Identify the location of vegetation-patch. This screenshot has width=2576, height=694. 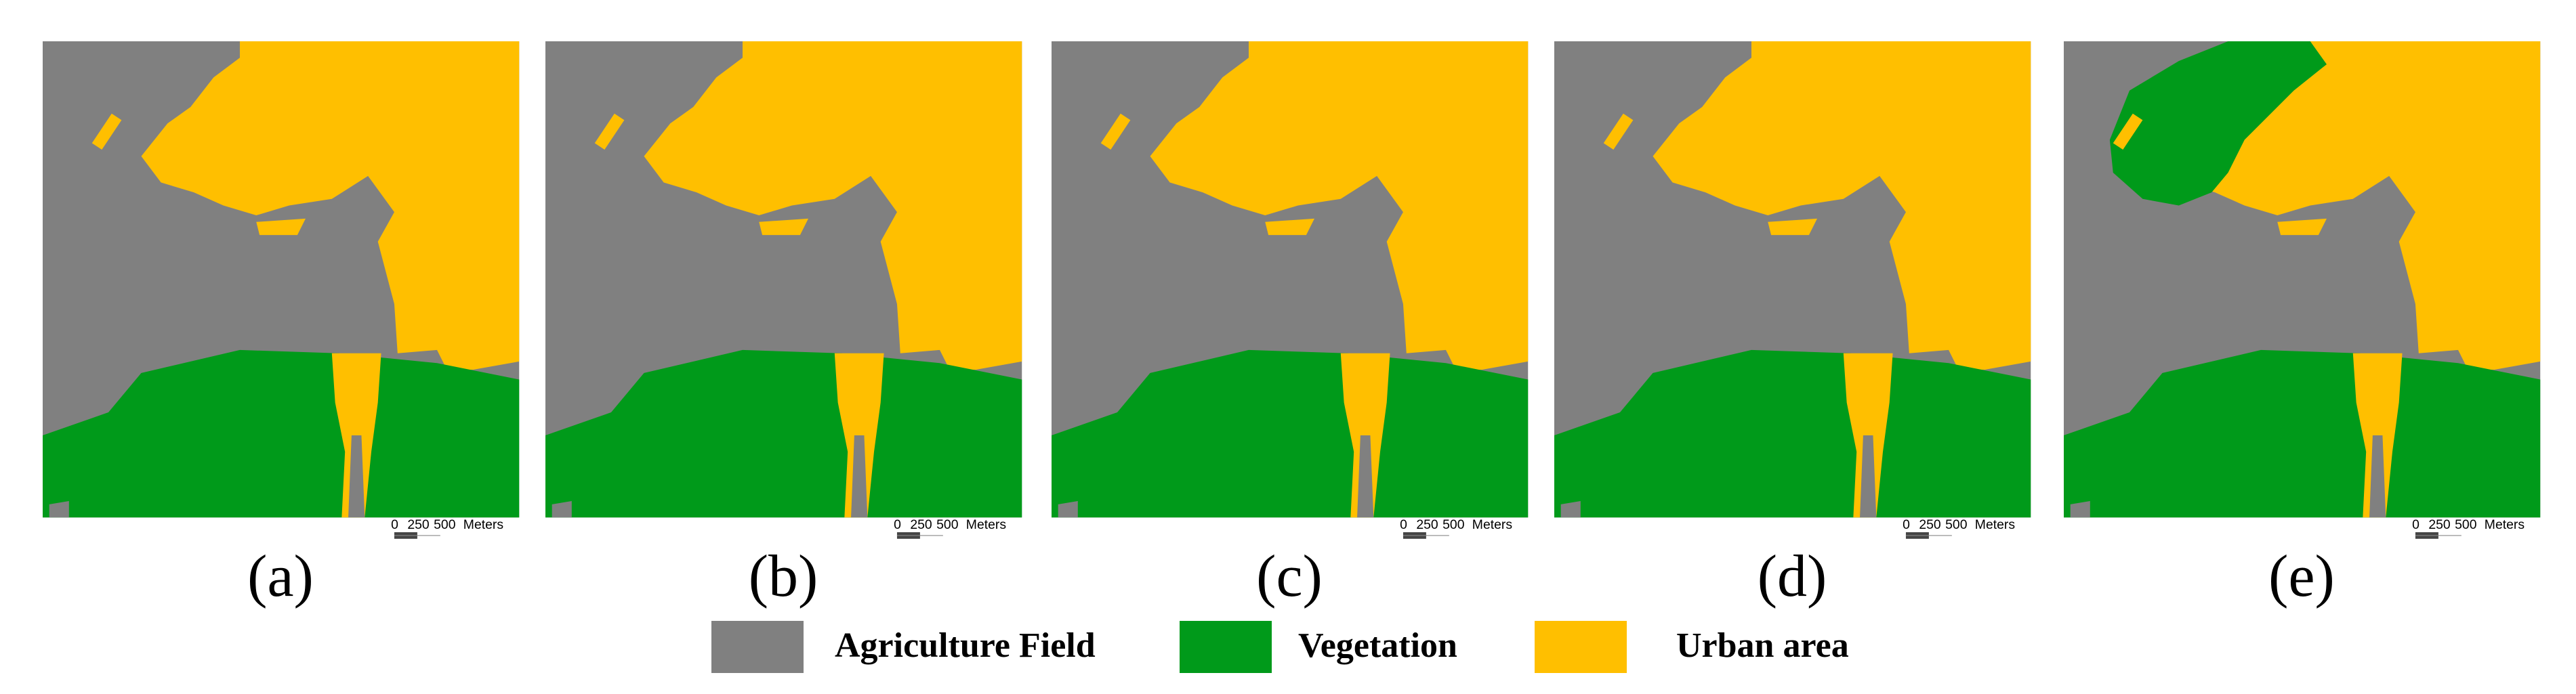
(2218, 124).